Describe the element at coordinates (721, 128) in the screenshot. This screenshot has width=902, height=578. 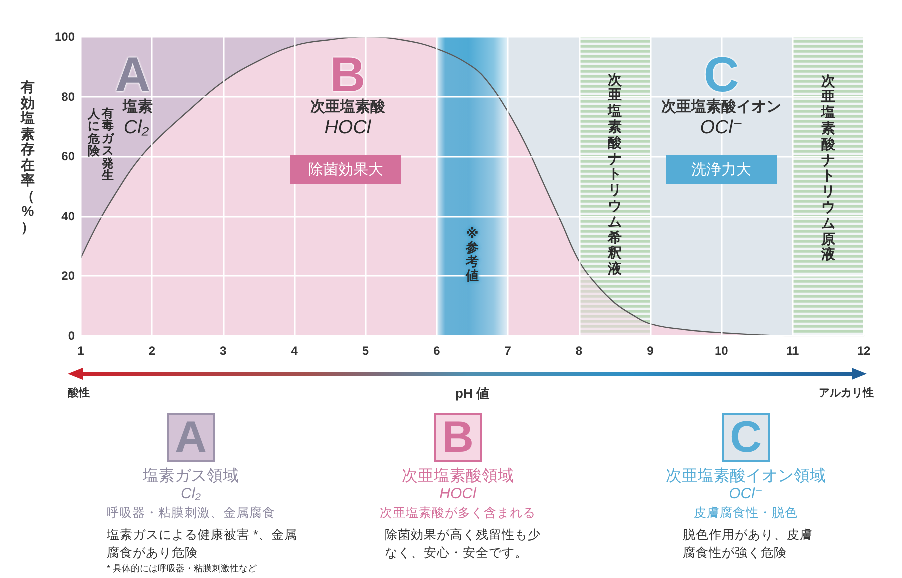
I see `annotation: OCl⁻` at that location.